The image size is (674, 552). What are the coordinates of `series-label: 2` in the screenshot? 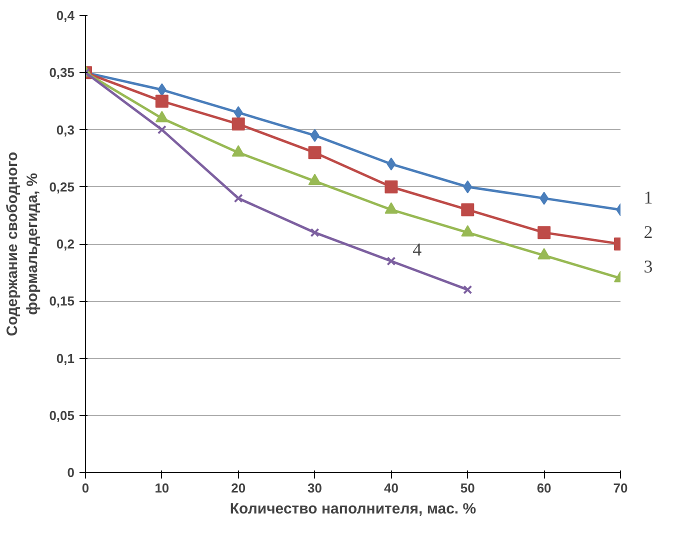 It's located at (648, 232).